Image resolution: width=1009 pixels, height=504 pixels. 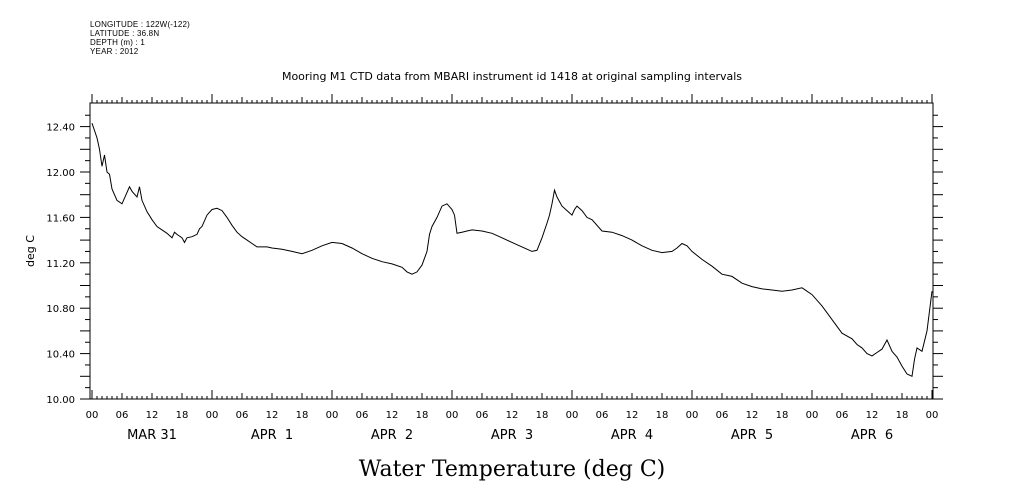 What do you see at coordinates (140, 24) in the screenshot?
I see `longitude-label: LONGITUDE : 122W(-122)` at bounding box center [140, 24].